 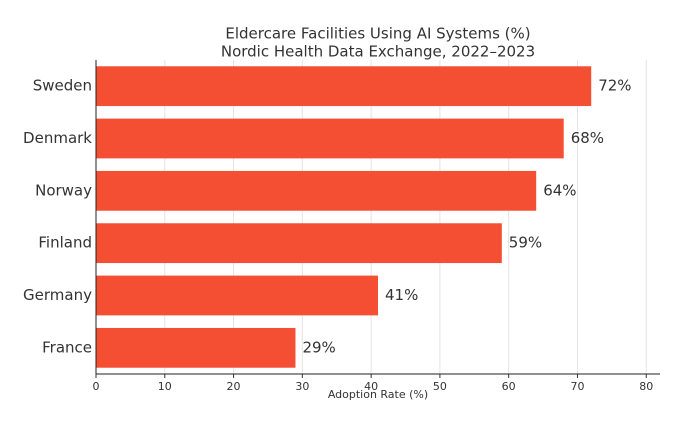 What do you see at coordinates (587, 138) in the screenshot?
I see `value-label: 68%` at bounding box center [587, 138].